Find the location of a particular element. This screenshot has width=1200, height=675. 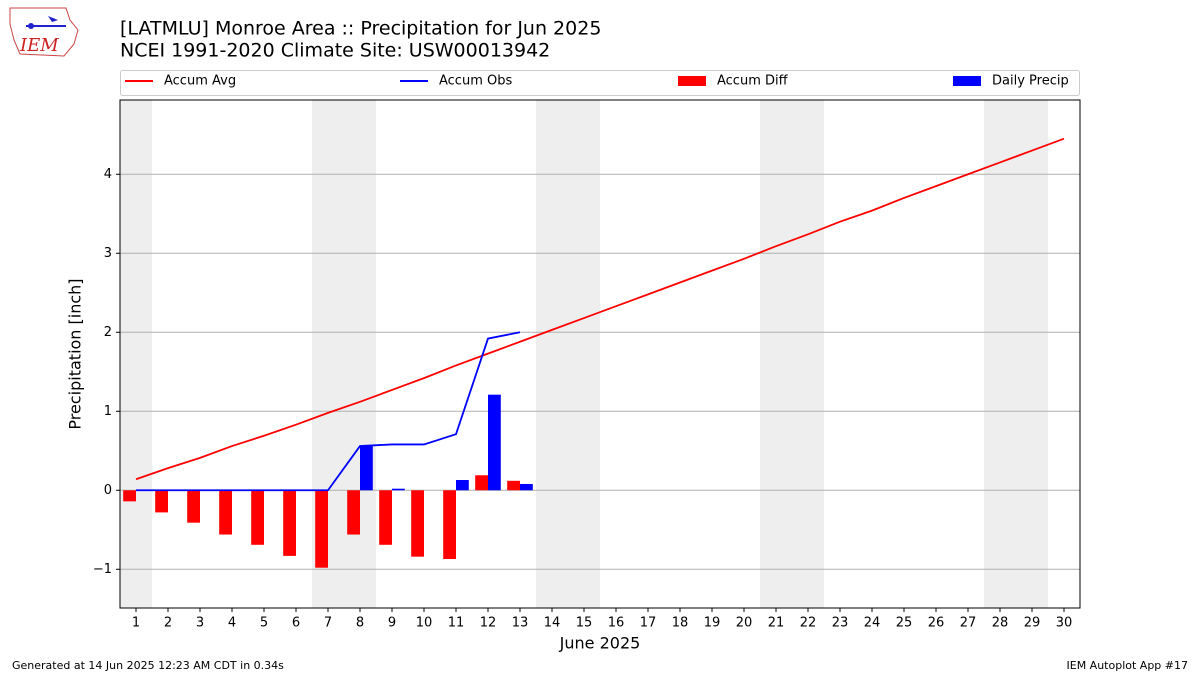

x-tick-label: 19 is located at coordinates (712, 623).